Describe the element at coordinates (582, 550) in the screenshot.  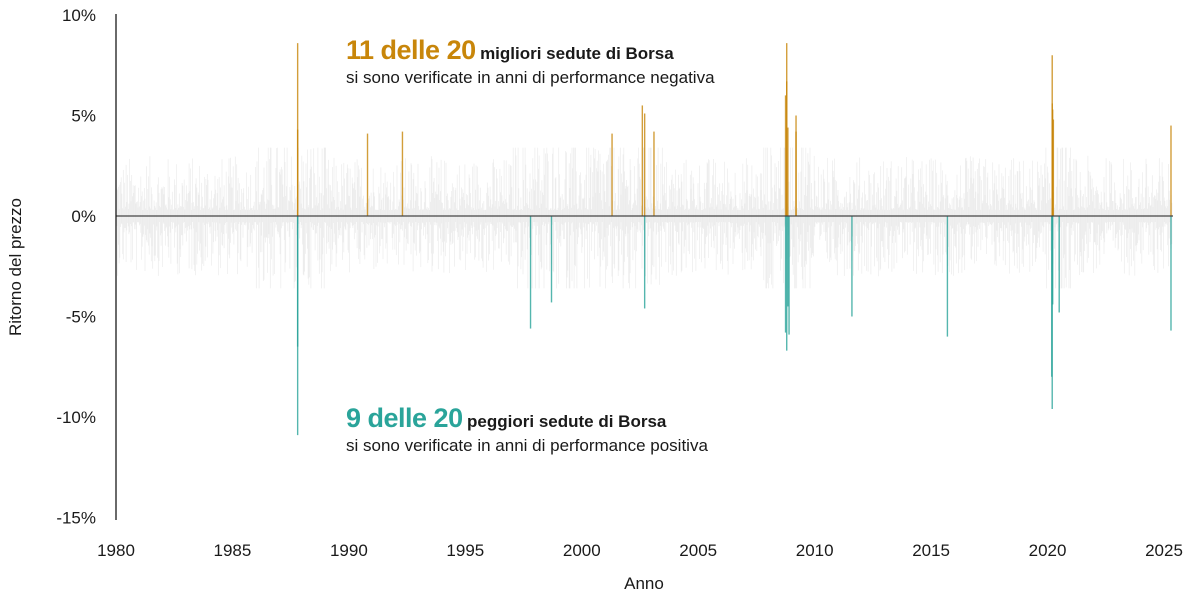
I see `x-tick-label: 2000` at that location.